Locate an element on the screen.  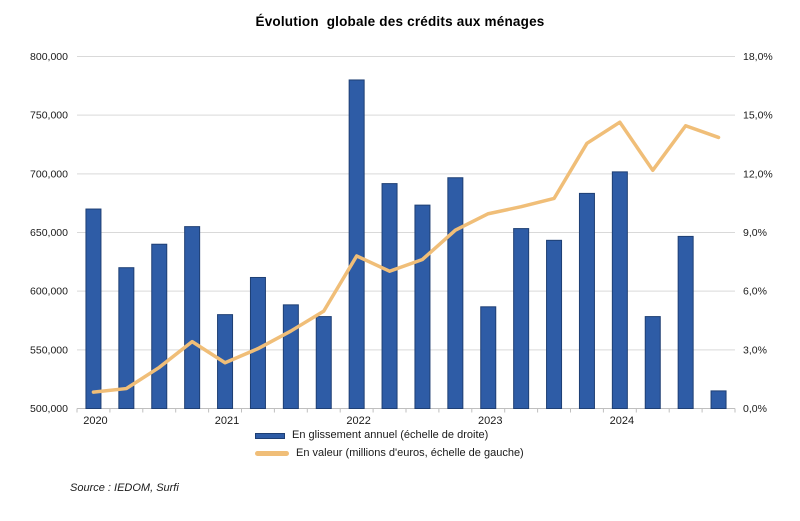
y-axis-label-right: 18,0% is located at coordinates (758, 57).